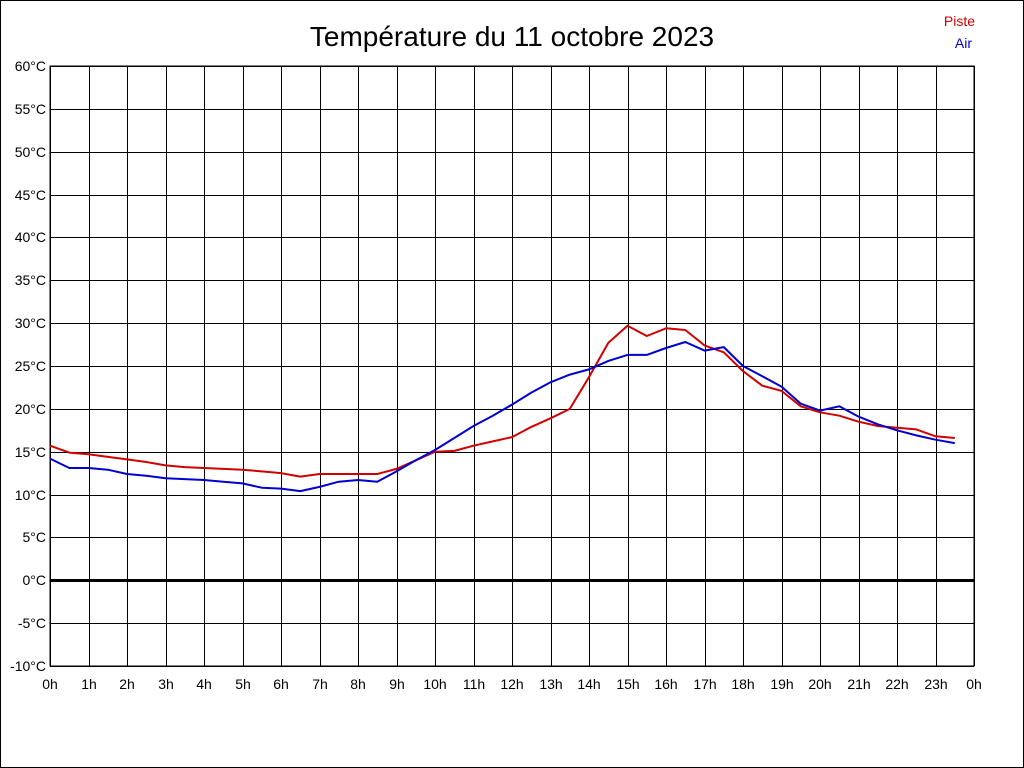 The width and height of the screenshot is (1024, 768). What do you see at coordinates (781, 684) in the screenshot?
I see `x-tick-label: 19h` at bounding box center [781, 684].